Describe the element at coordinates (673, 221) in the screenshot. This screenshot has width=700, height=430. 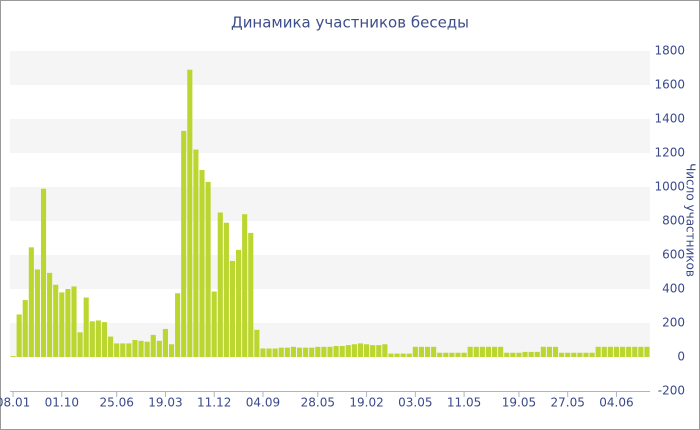
I see `y-tick-label: 800` at that location.